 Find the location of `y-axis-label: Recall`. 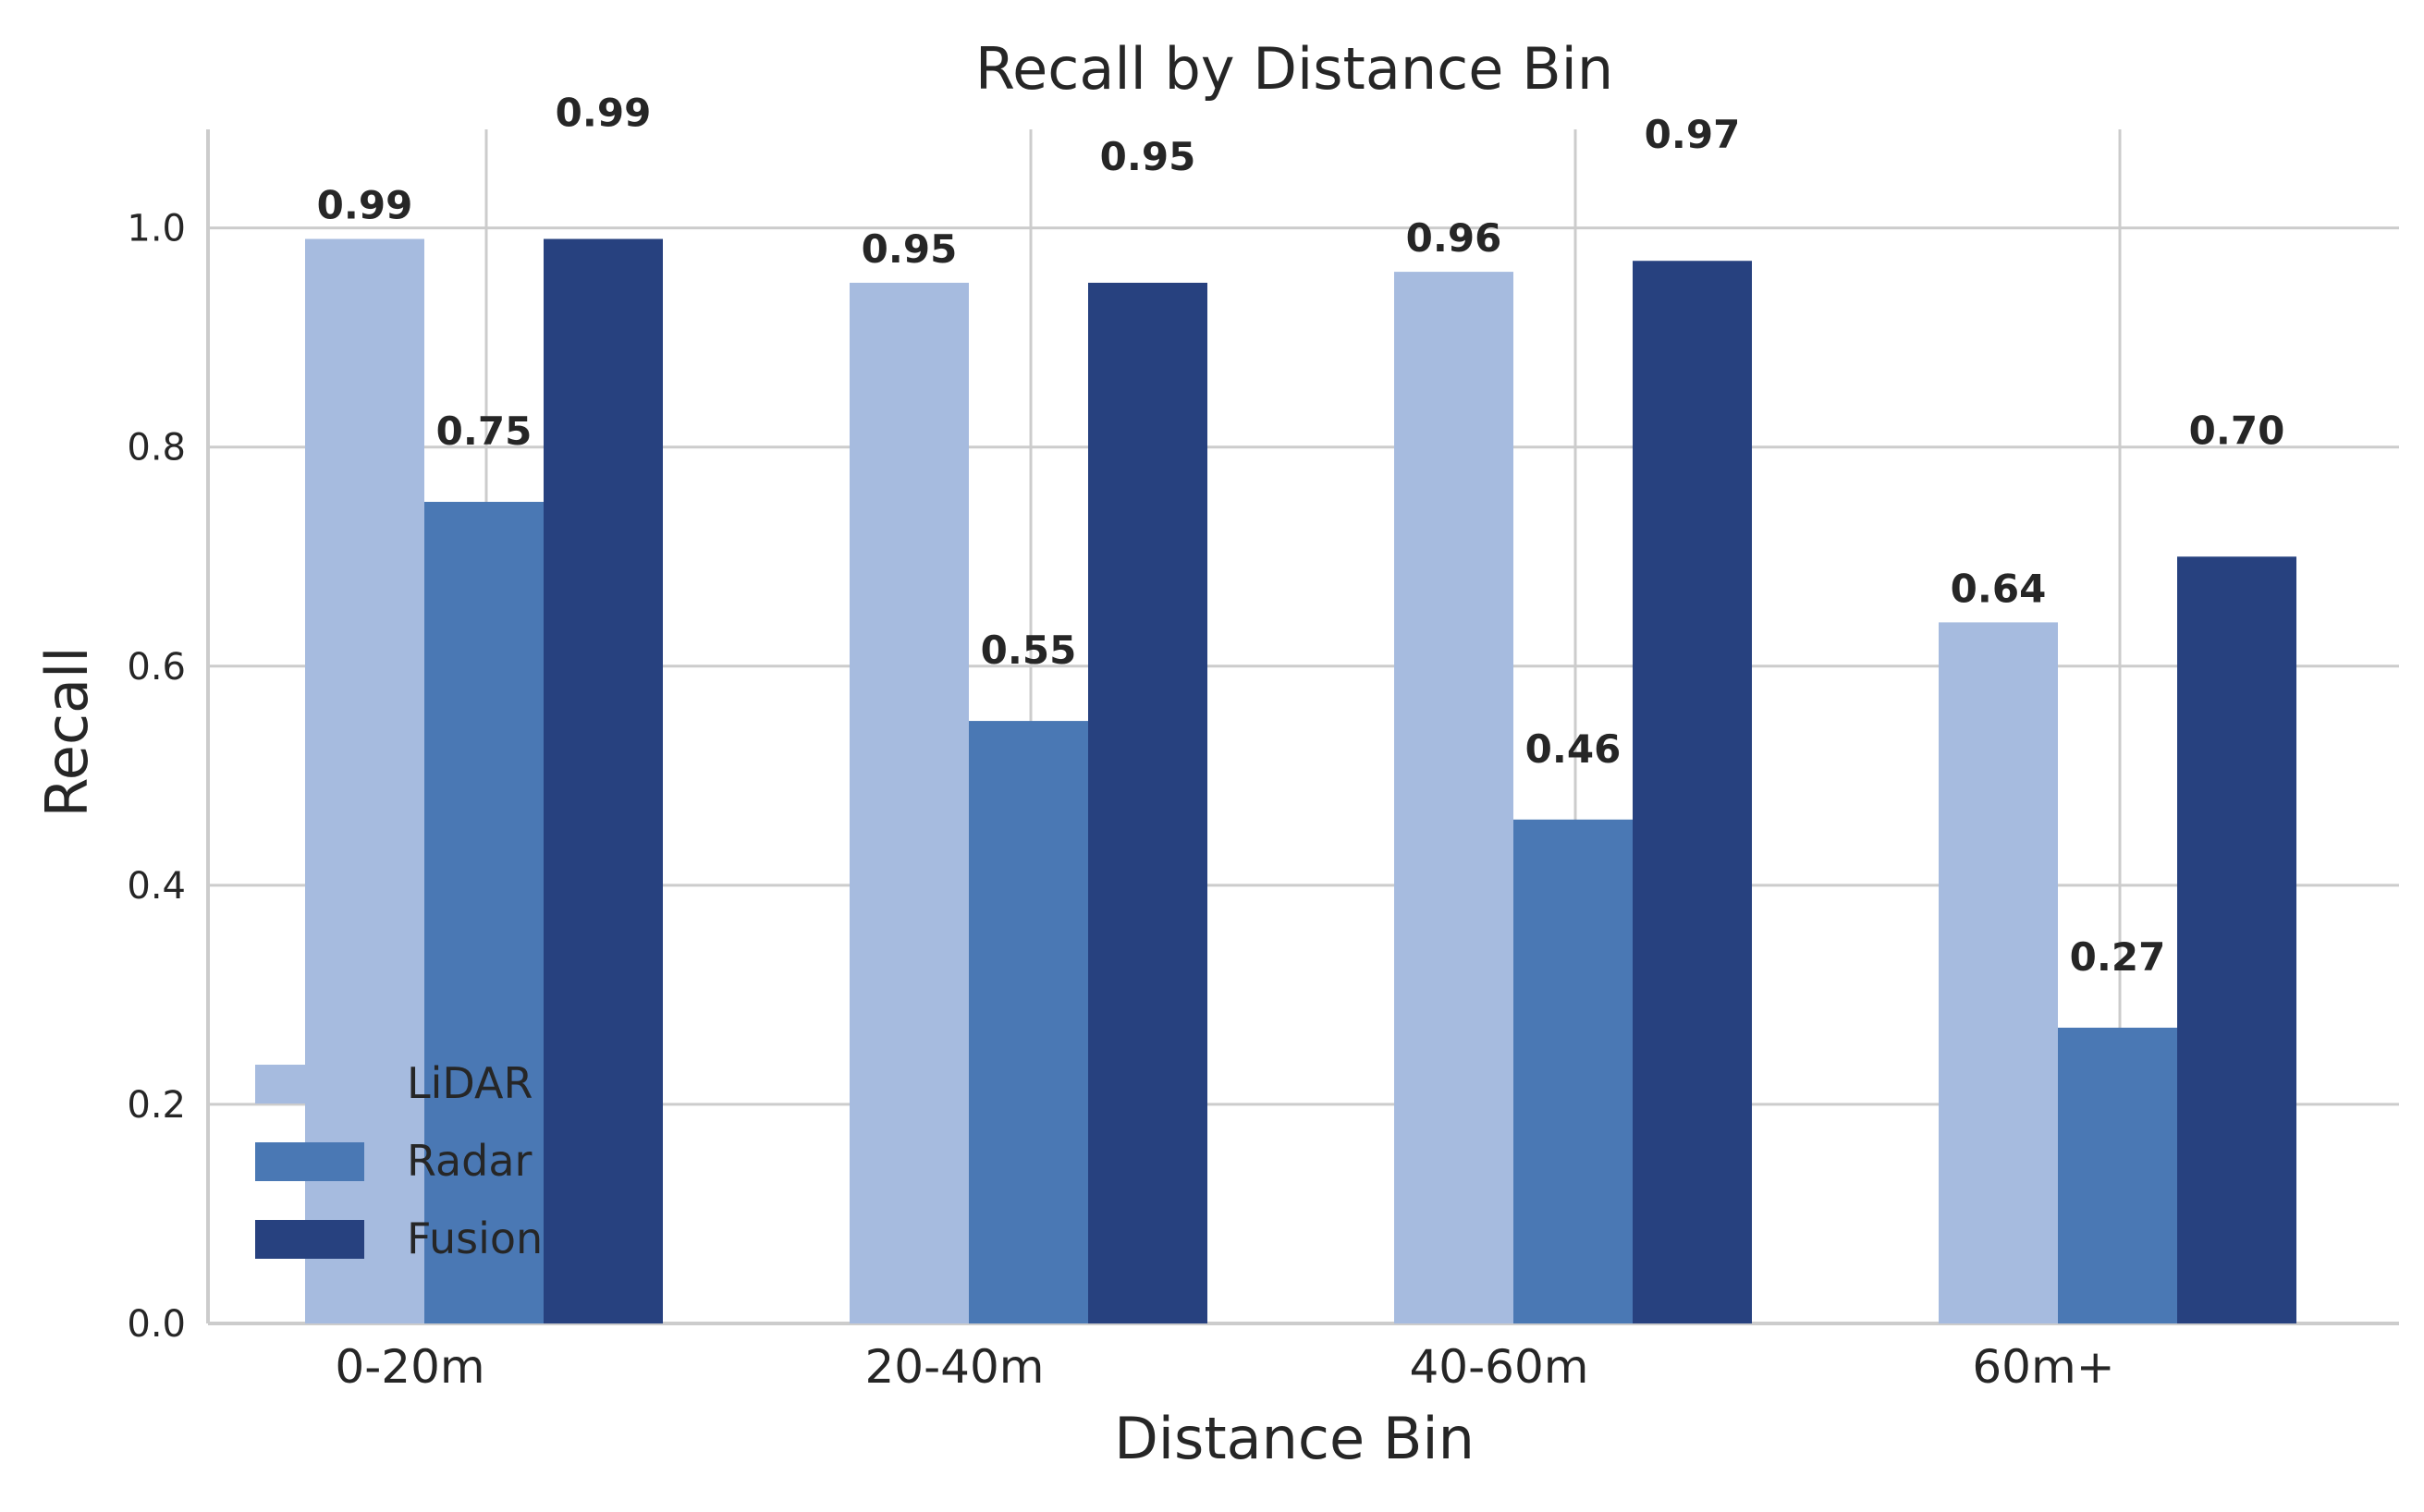

y-axis-label: Recall is located at coordinates (67, 733).